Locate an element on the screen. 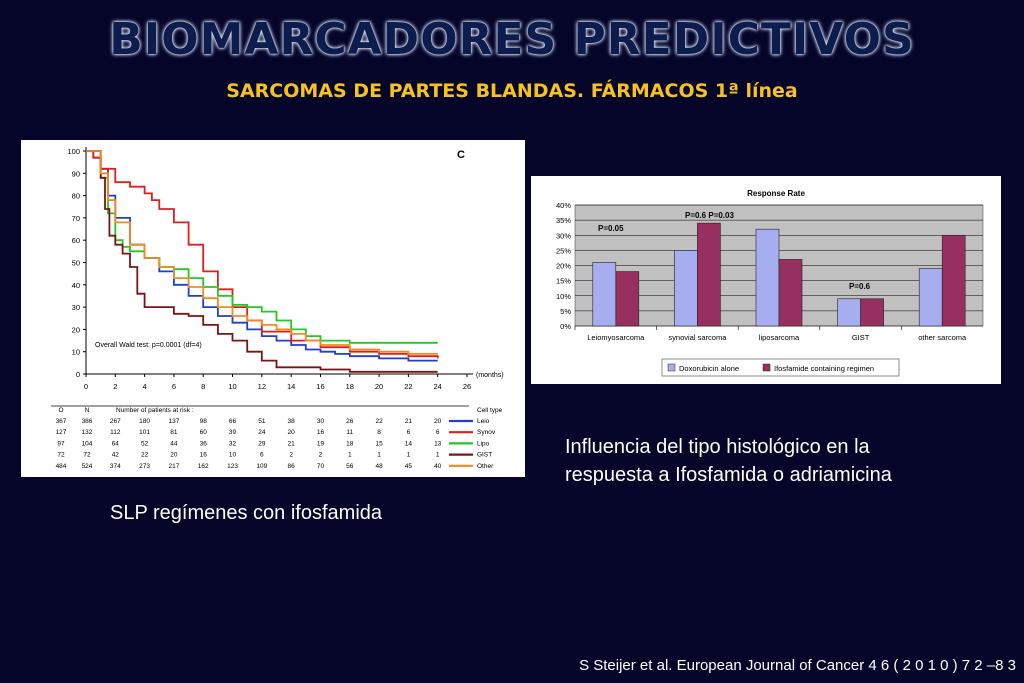  km-y-tick-label: 20 is located at coordinates (76, 329).